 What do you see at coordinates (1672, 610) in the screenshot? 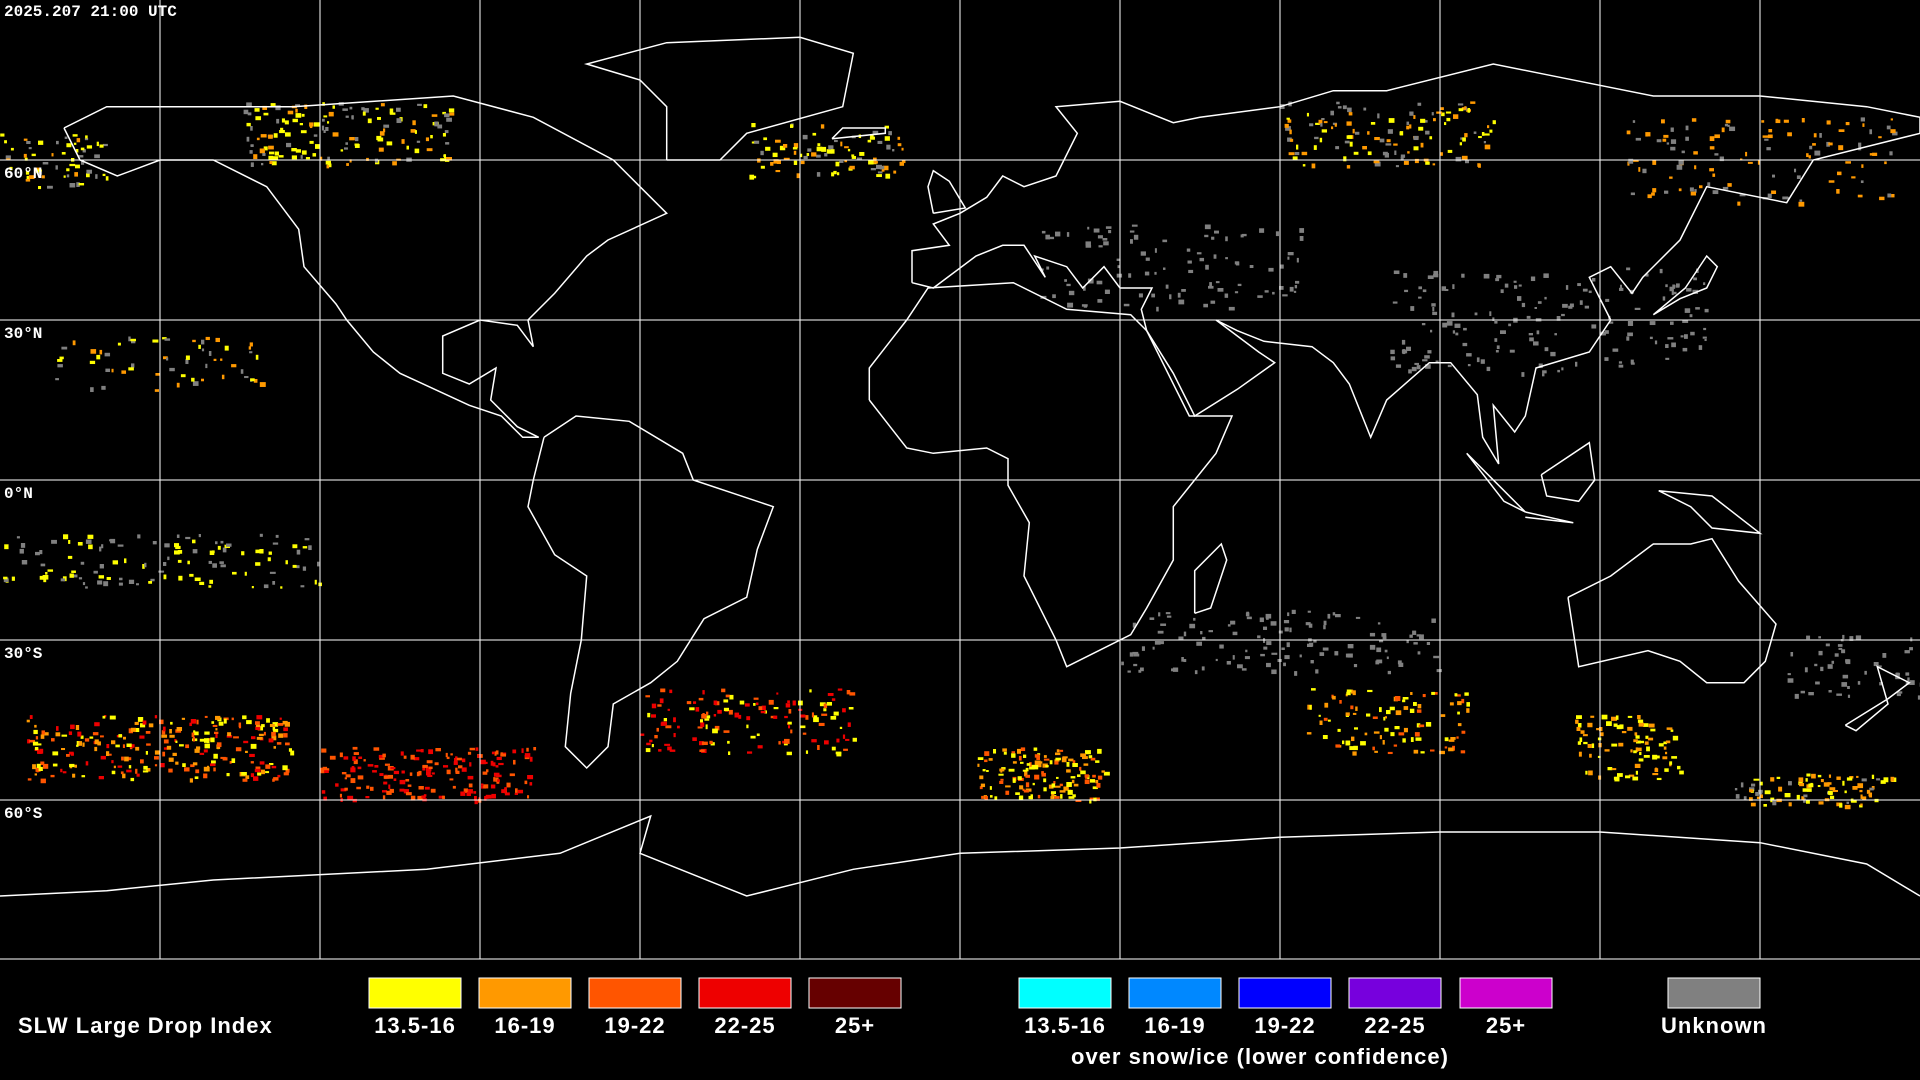
I see `coastline` at bounding box center [1672, 610].